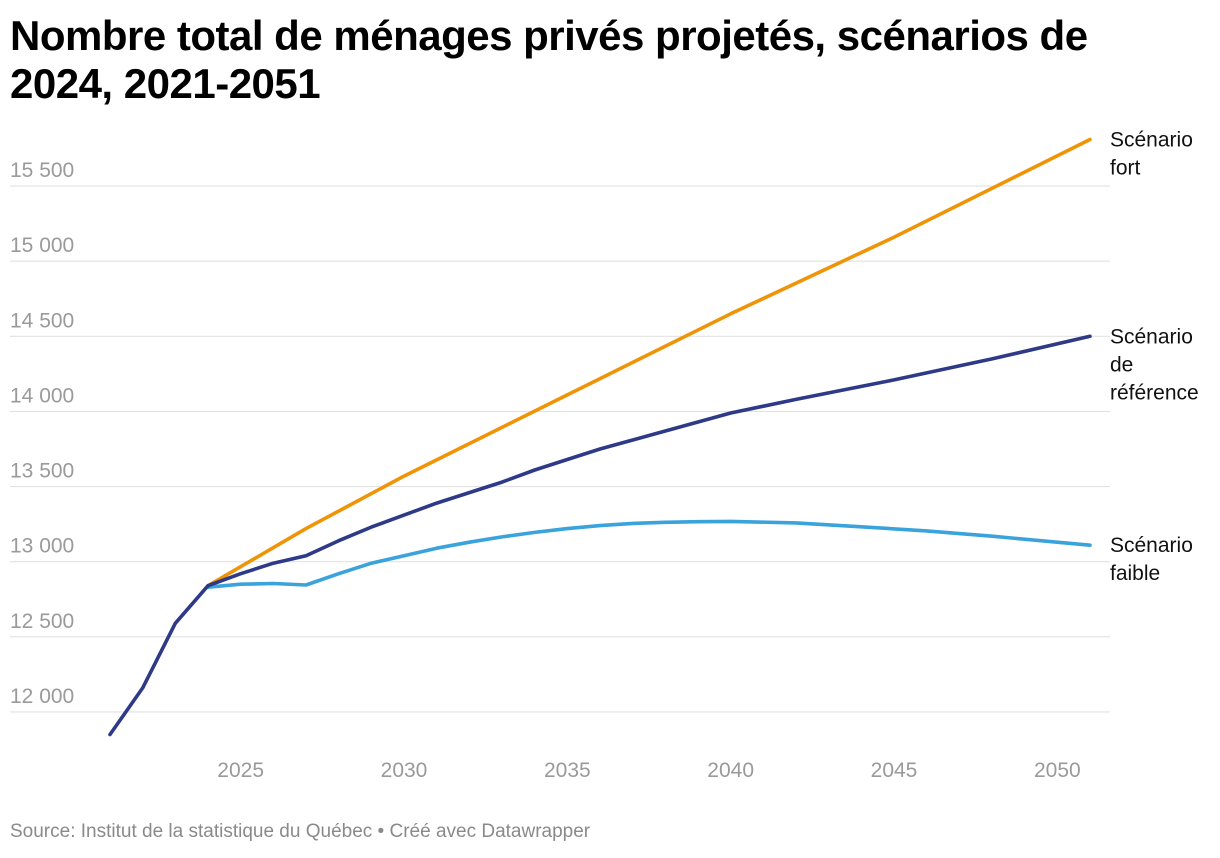 The height and width of the screenshot is (858, 1220). What do you see at coordinates (240, 770) in the screenshot?
I see `x-tick-label: 2025` at bounding box center [240, 770].